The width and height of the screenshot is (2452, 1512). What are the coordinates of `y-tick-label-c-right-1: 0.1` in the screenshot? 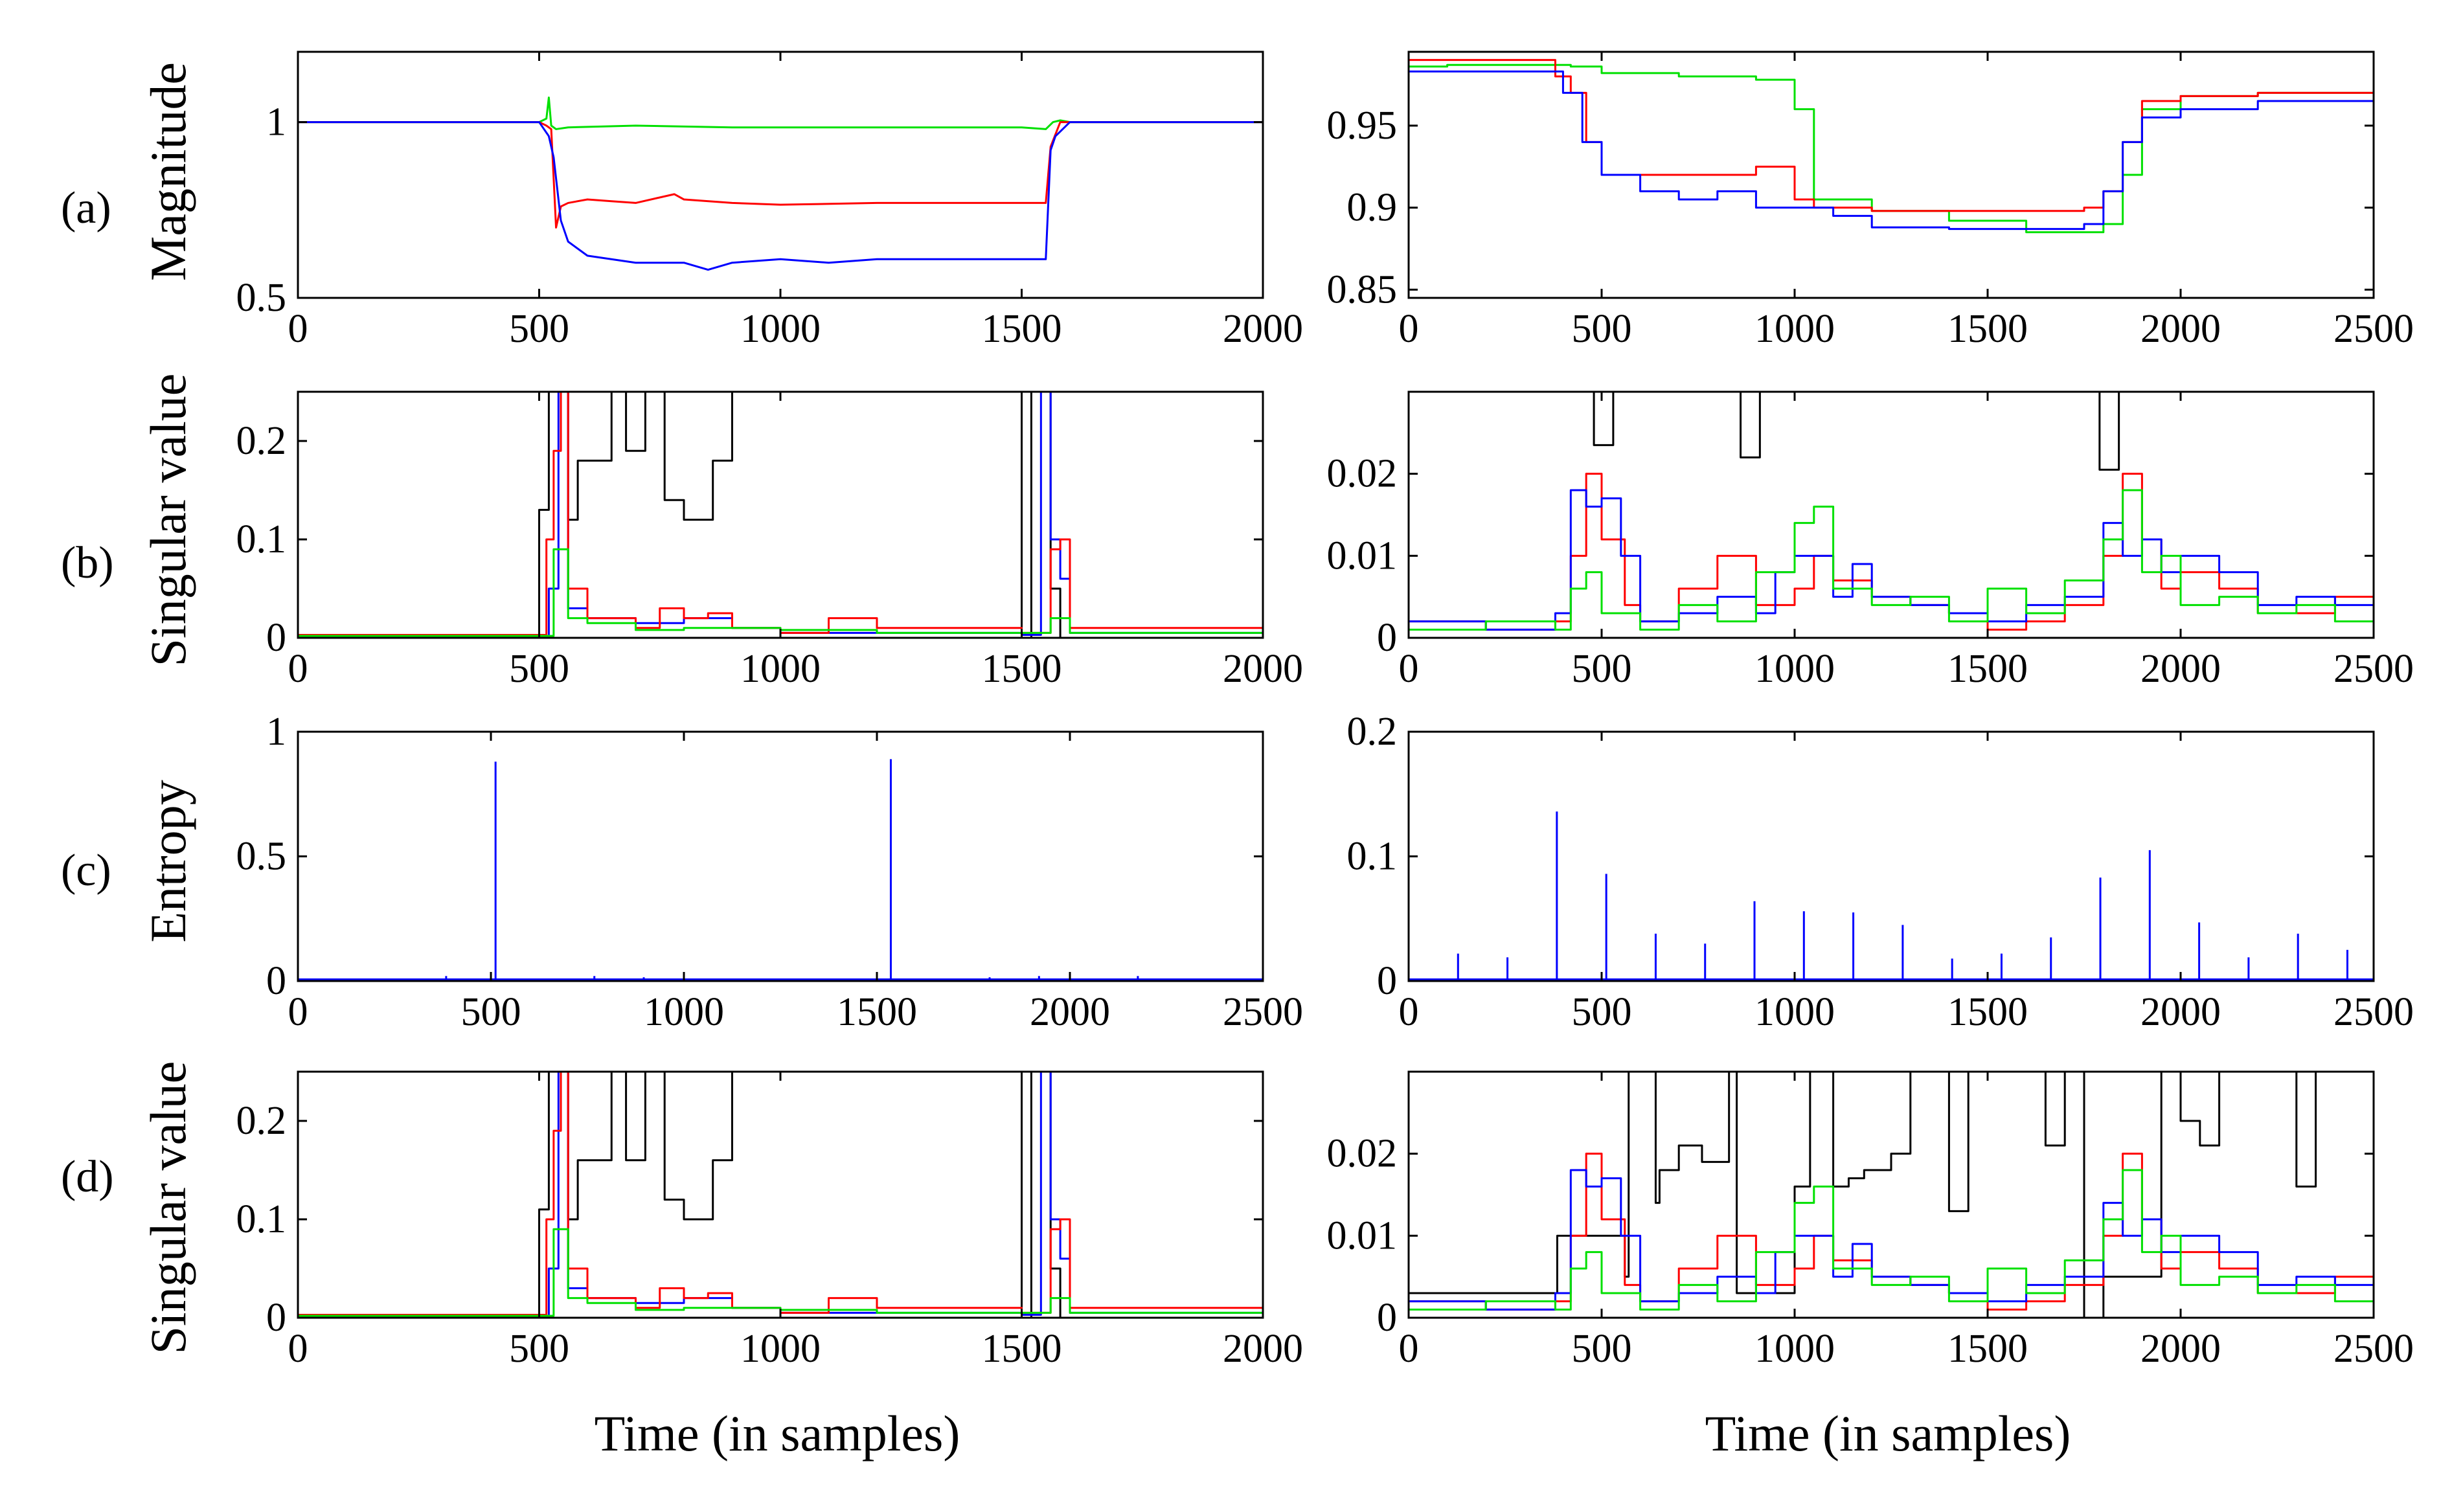 It's located at (1372, 857).